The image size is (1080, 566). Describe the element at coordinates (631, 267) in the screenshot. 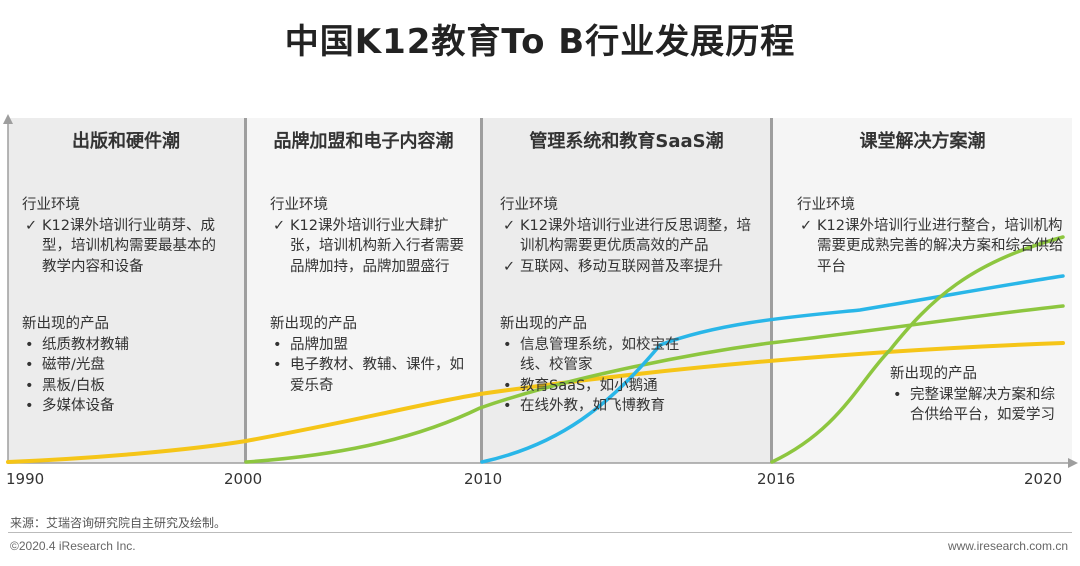

I see `list-item: ✓ 互联网、移动互联网普及率提升` at that location.